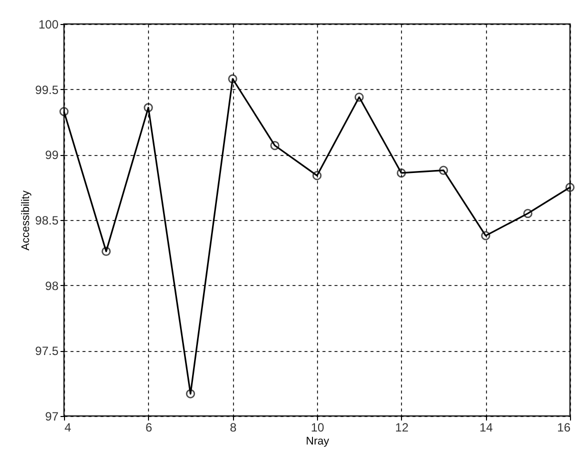  What do you see at coordinates (233, 427) in the screenshot?
I see `x-tick-label: 8` at bounding box center [233, 427].